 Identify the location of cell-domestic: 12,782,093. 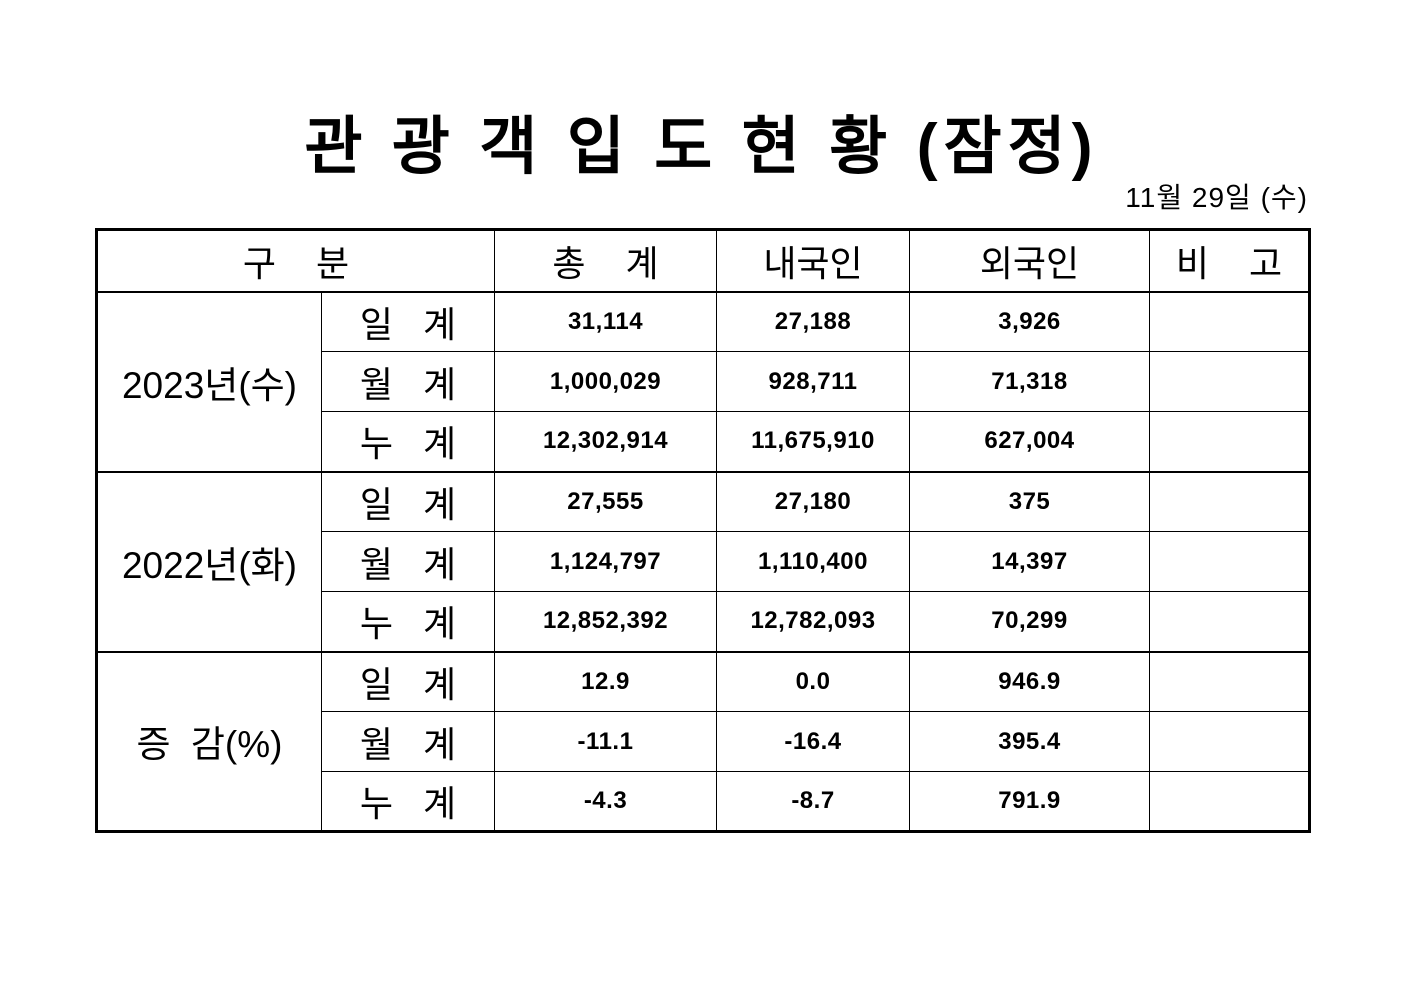
(813, 621).